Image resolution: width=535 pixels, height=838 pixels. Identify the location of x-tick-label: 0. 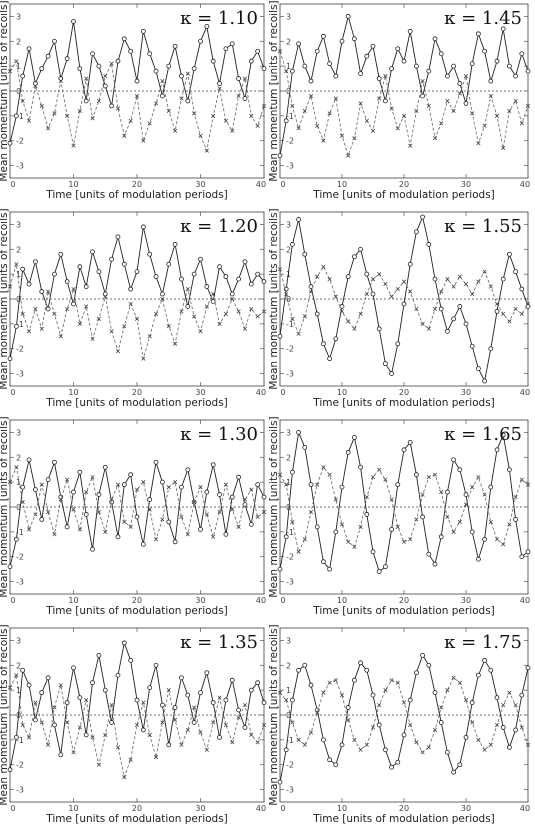
(282, 808).